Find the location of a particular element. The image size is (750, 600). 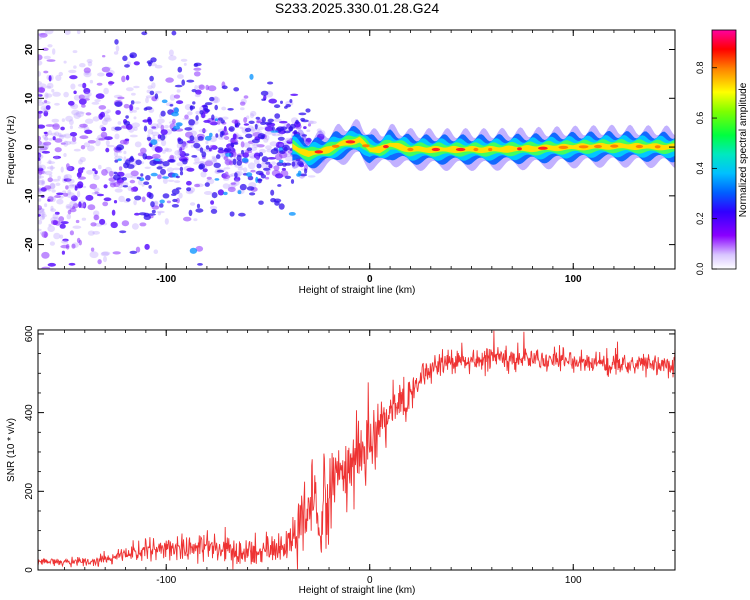

colorbar-ticks: 0.0 0.2 0.4 0.6 0.8 is located at coordinates (706, 168).